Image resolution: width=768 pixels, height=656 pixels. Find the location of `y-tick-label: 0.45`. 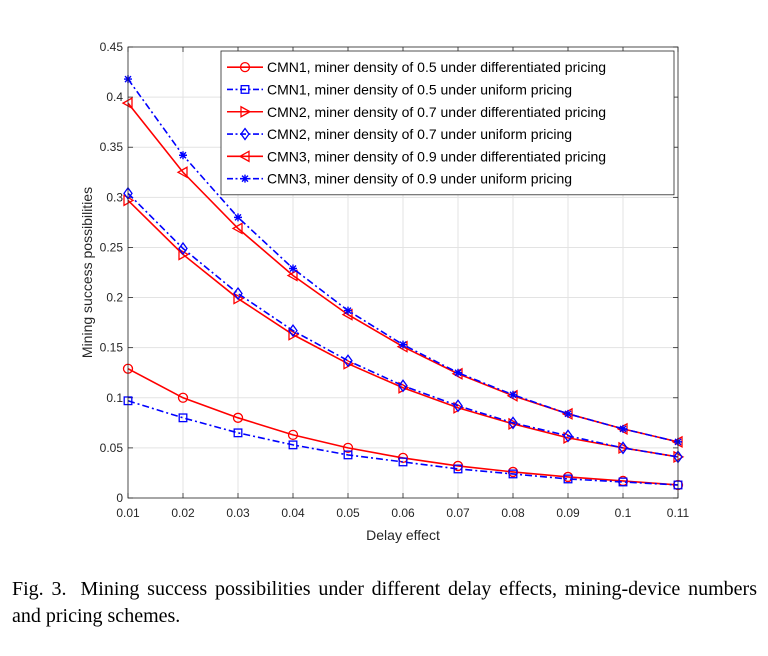

y-tick-label: 0.45 is located at coordinates (112, 47).